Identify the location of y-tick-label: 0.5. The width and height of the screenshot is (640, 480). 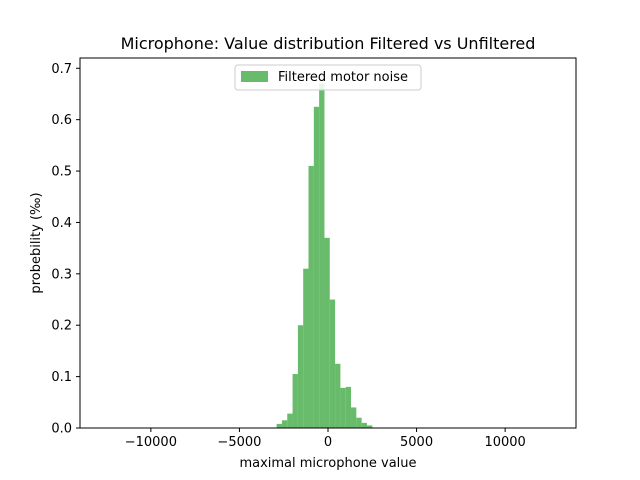
(61, 172).